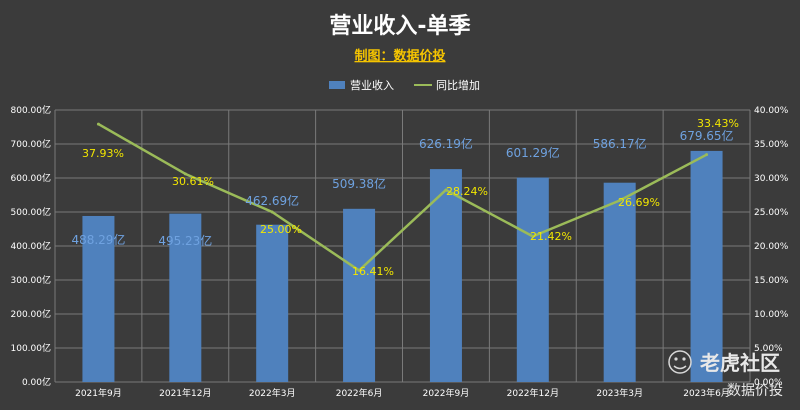 This screenshot has height=410, width=800. I want to click on legend-line-label: 同比增加, so click(458, 85).